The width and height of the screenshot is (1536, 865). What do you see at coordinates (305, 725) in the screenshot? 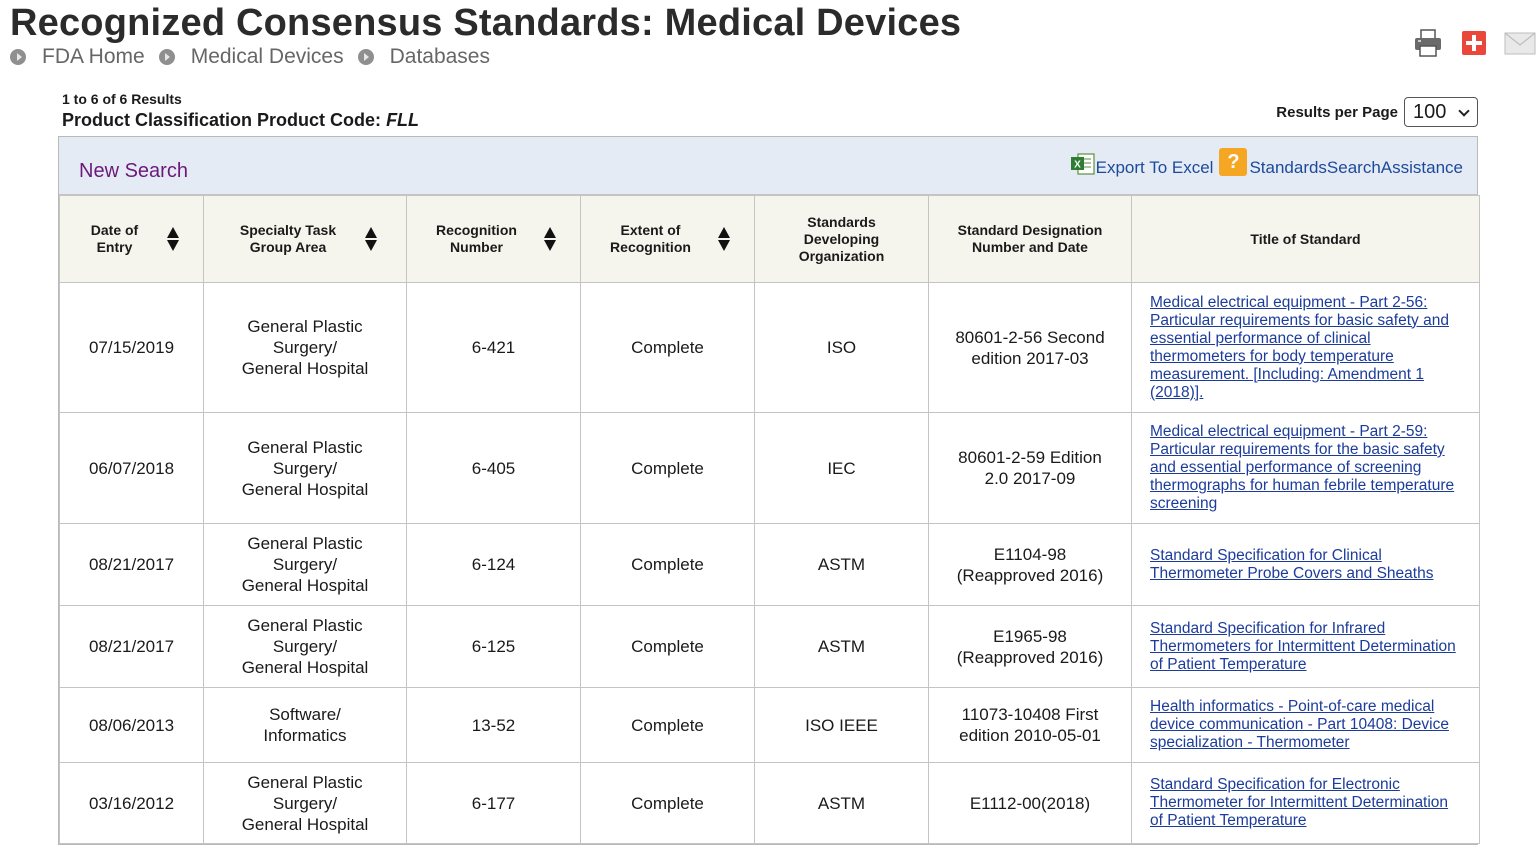
I see `area-cell: Software/Informatics` at bounding box center [305, 725].